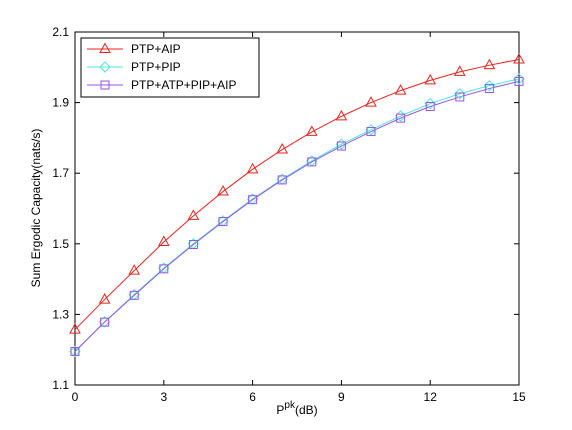 The height and width of the screenshot is (430, 572). Describe the element at coordinates (519, 397) in the screenshot. I see `x-tick-label: 15` at that location.